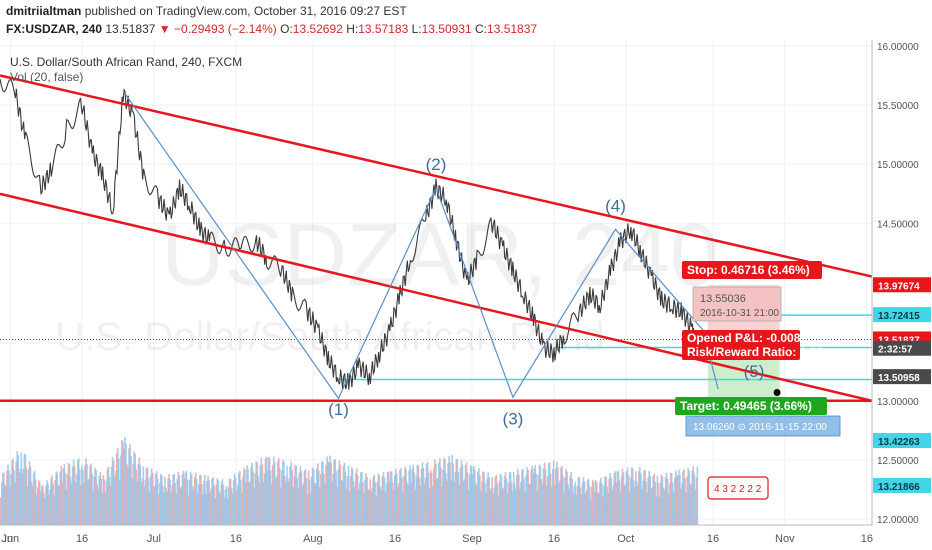 The height and width of the screenshot is (550, 932). What do you see at coordinates (513, 418) in the screenshot?
I see `wave-label: (3)` at bounding box center [513, 418].